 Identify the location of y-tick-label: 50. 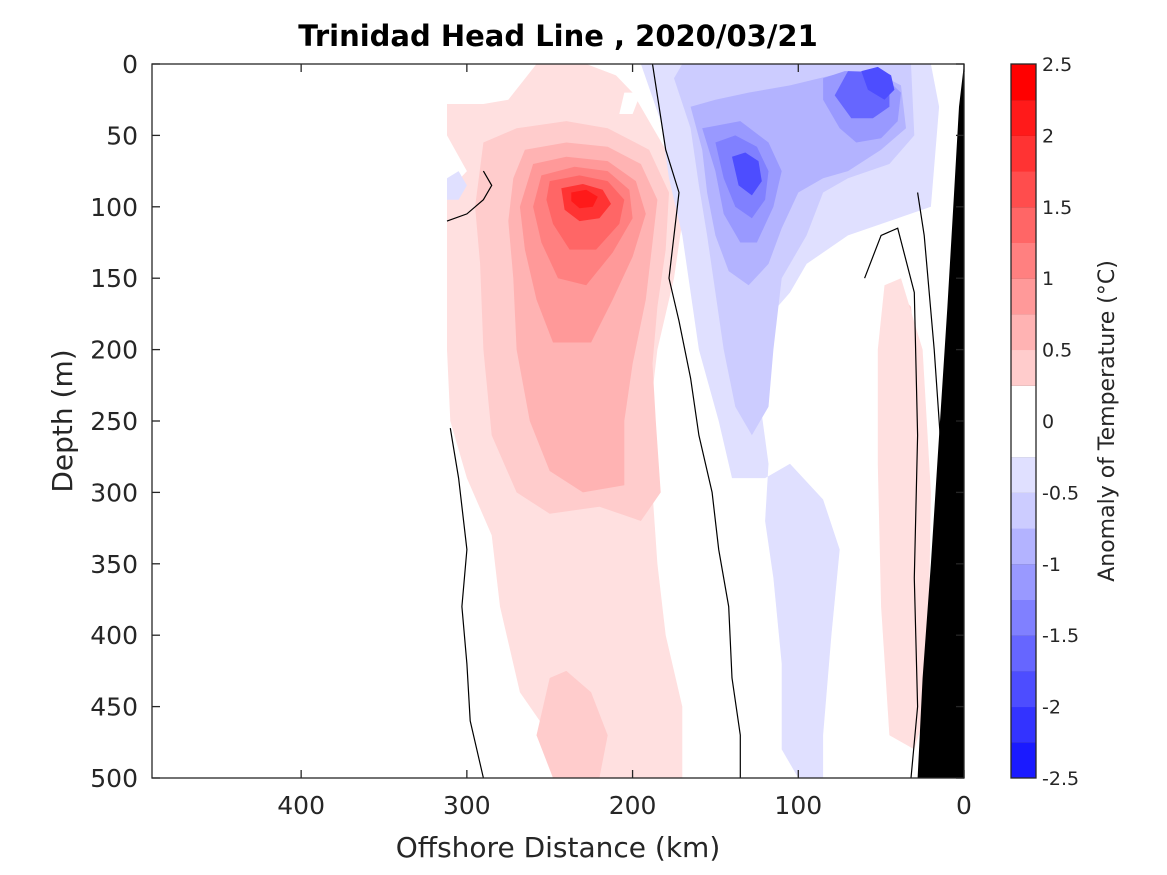
(122, 135).